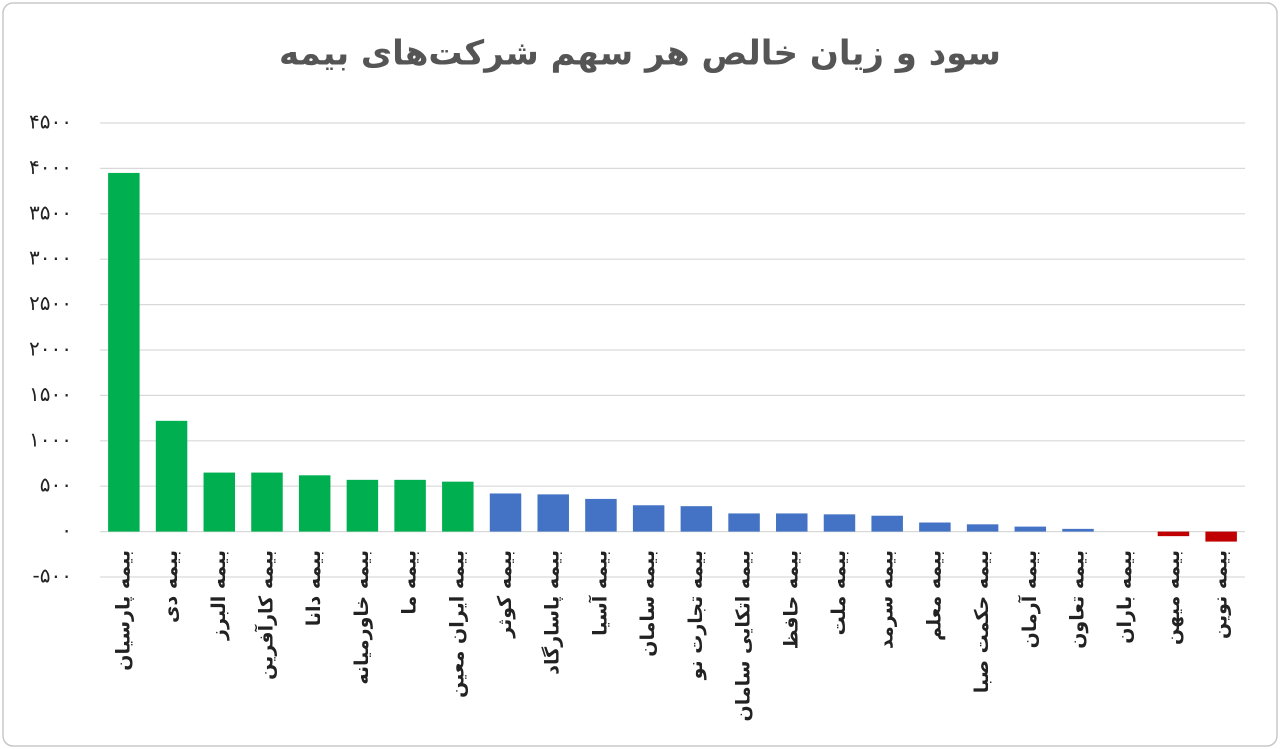 The width and height of the screenshot is (1280, 749). I want to click on x-tick-label: بیمه تجارت نو, so click(696, 615).